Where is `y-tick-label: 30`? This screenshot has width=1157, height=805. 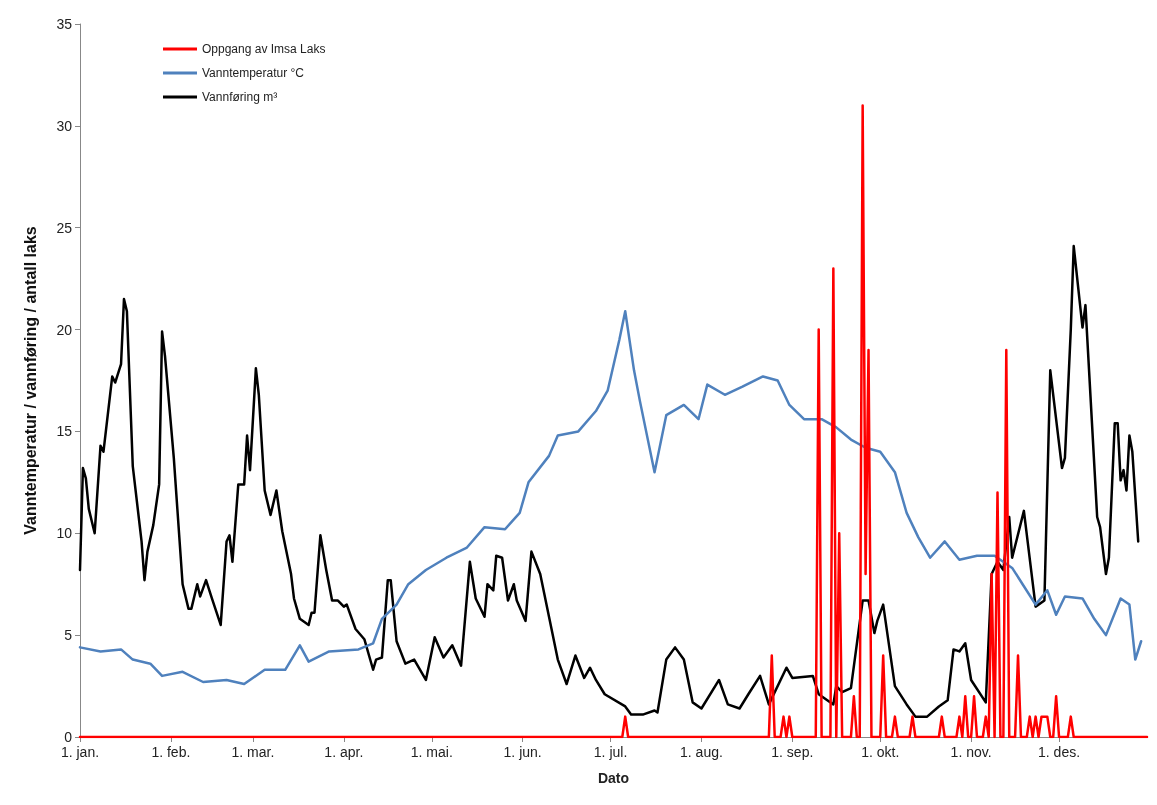 y-tick-label: 30 is located at coordinates (64, 125).